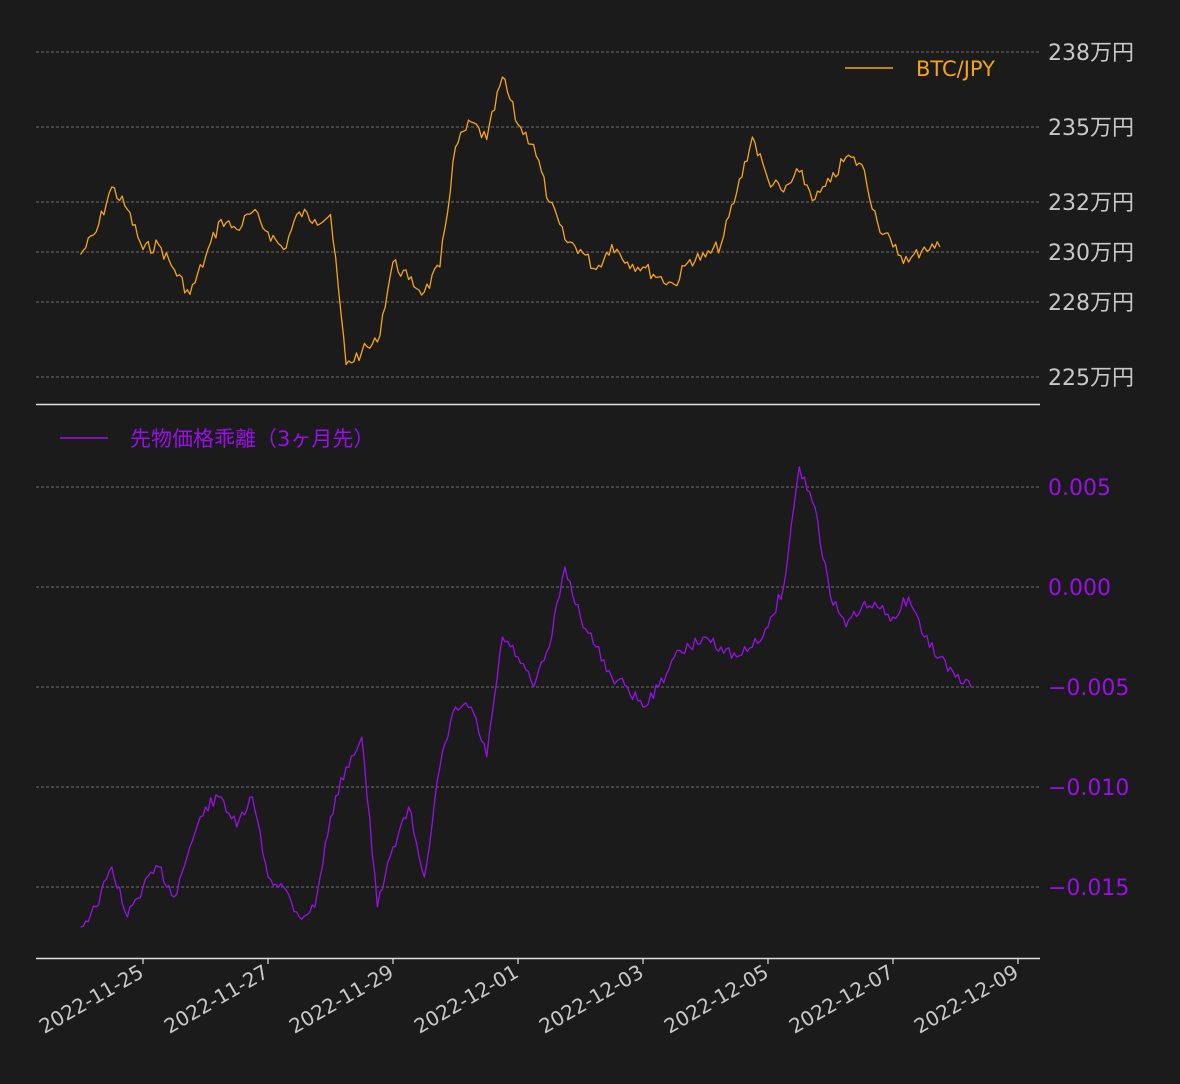 This screenshot has width=1180, height=1084. Describe the element at coordinates (1088, 688) in the screenshot. I see `basis-y-tick-label: −0.005` at that location.